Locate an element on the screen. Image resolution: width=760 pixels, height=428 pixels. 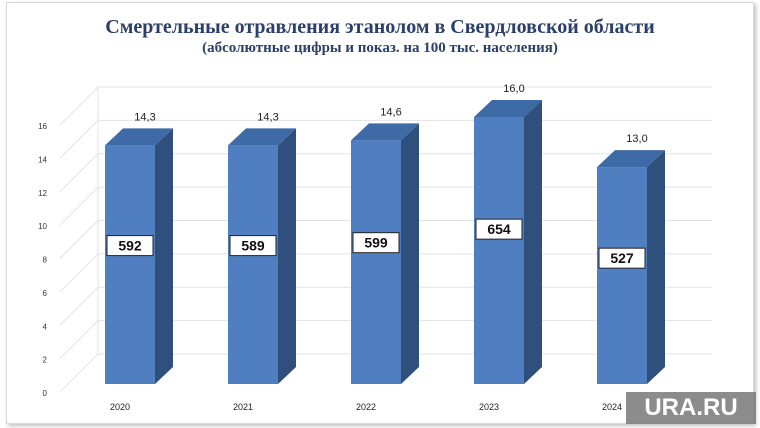
x-tick-label: 2022 is located at coordinates (366, 407).